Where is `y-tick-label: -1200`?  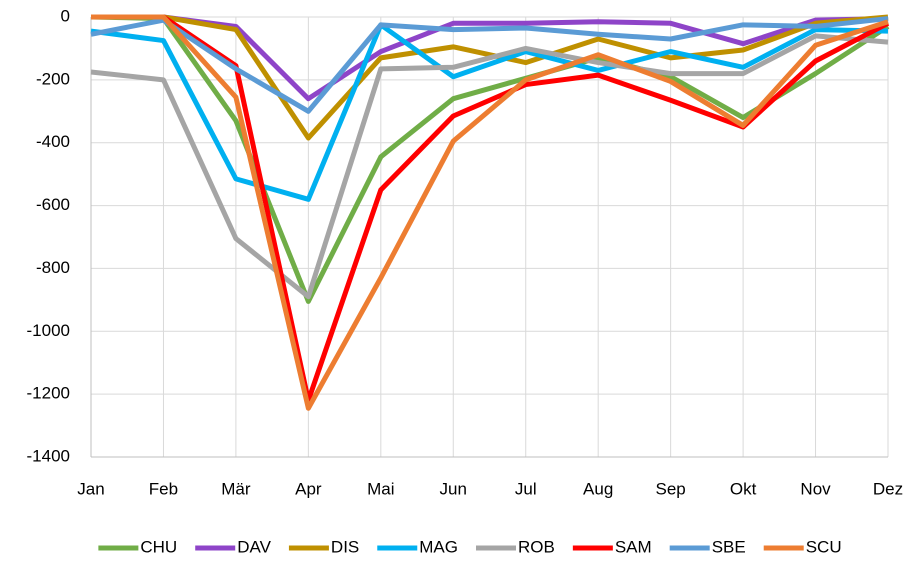
y-tick-label: -1200 is located at coordinates (48, 393).